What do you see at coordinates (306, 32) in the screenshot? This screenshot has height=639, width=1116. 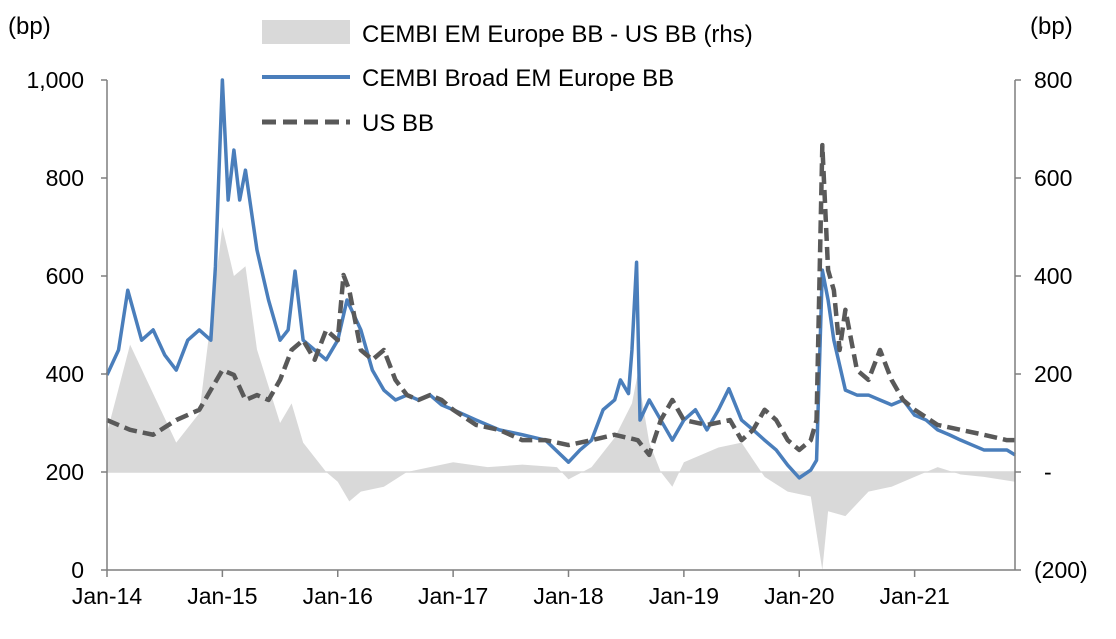 I see `legend-swatch-spread` at bounding box center [306, 32].